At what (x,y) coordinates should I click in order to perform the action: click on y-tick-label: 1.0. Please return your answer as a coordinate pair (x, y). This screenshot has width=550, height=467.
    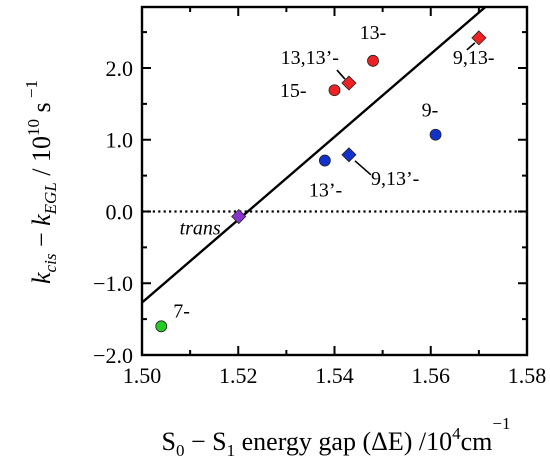
    Looking at the image, I should click on (120, 140).